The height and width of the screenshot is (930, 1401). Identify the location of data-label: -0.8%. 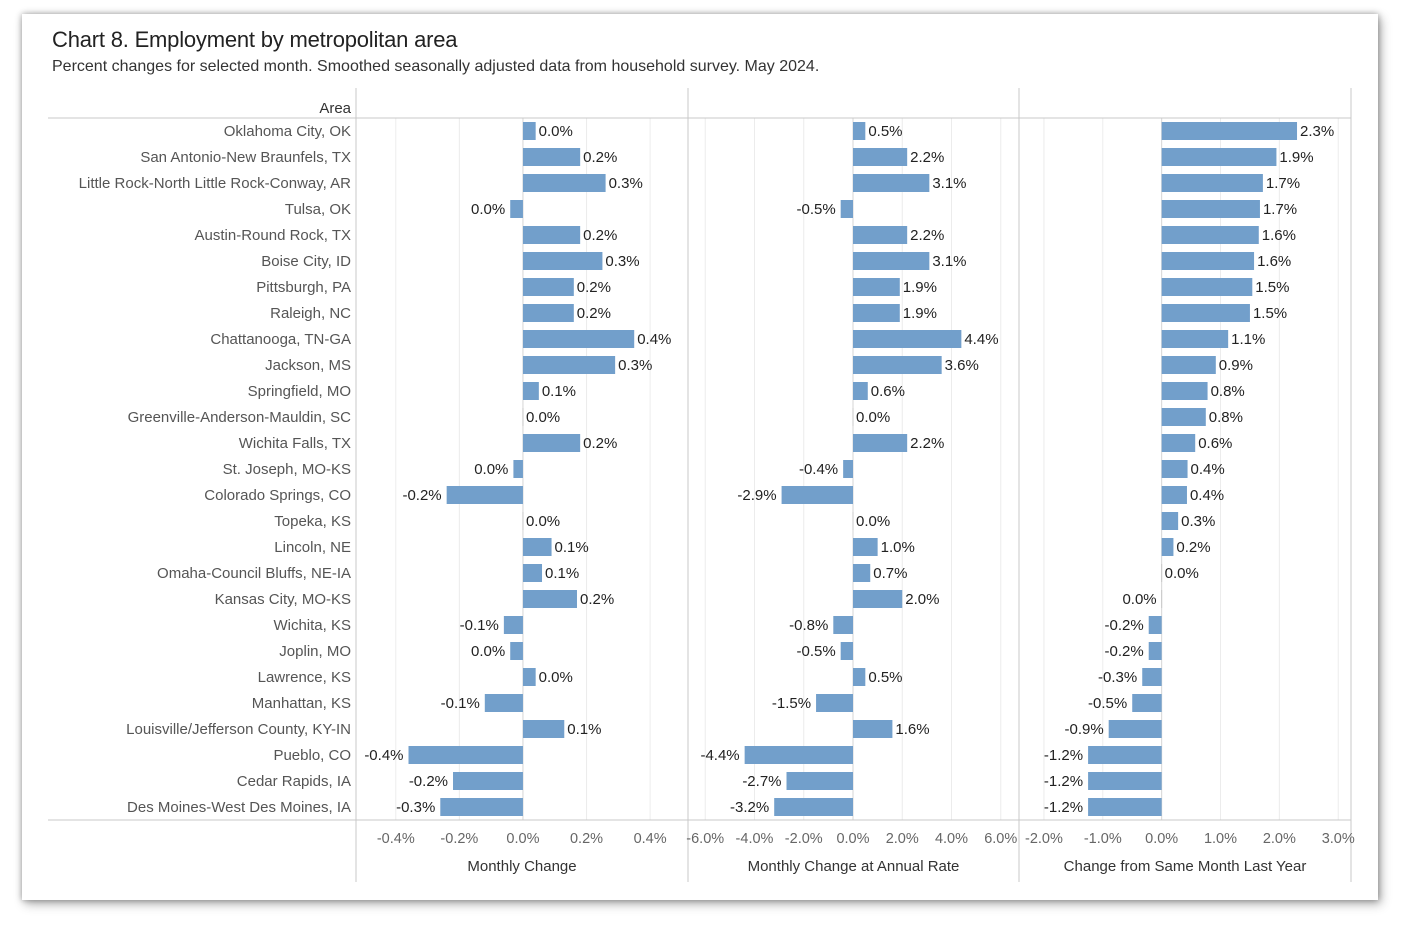
(808, 625).